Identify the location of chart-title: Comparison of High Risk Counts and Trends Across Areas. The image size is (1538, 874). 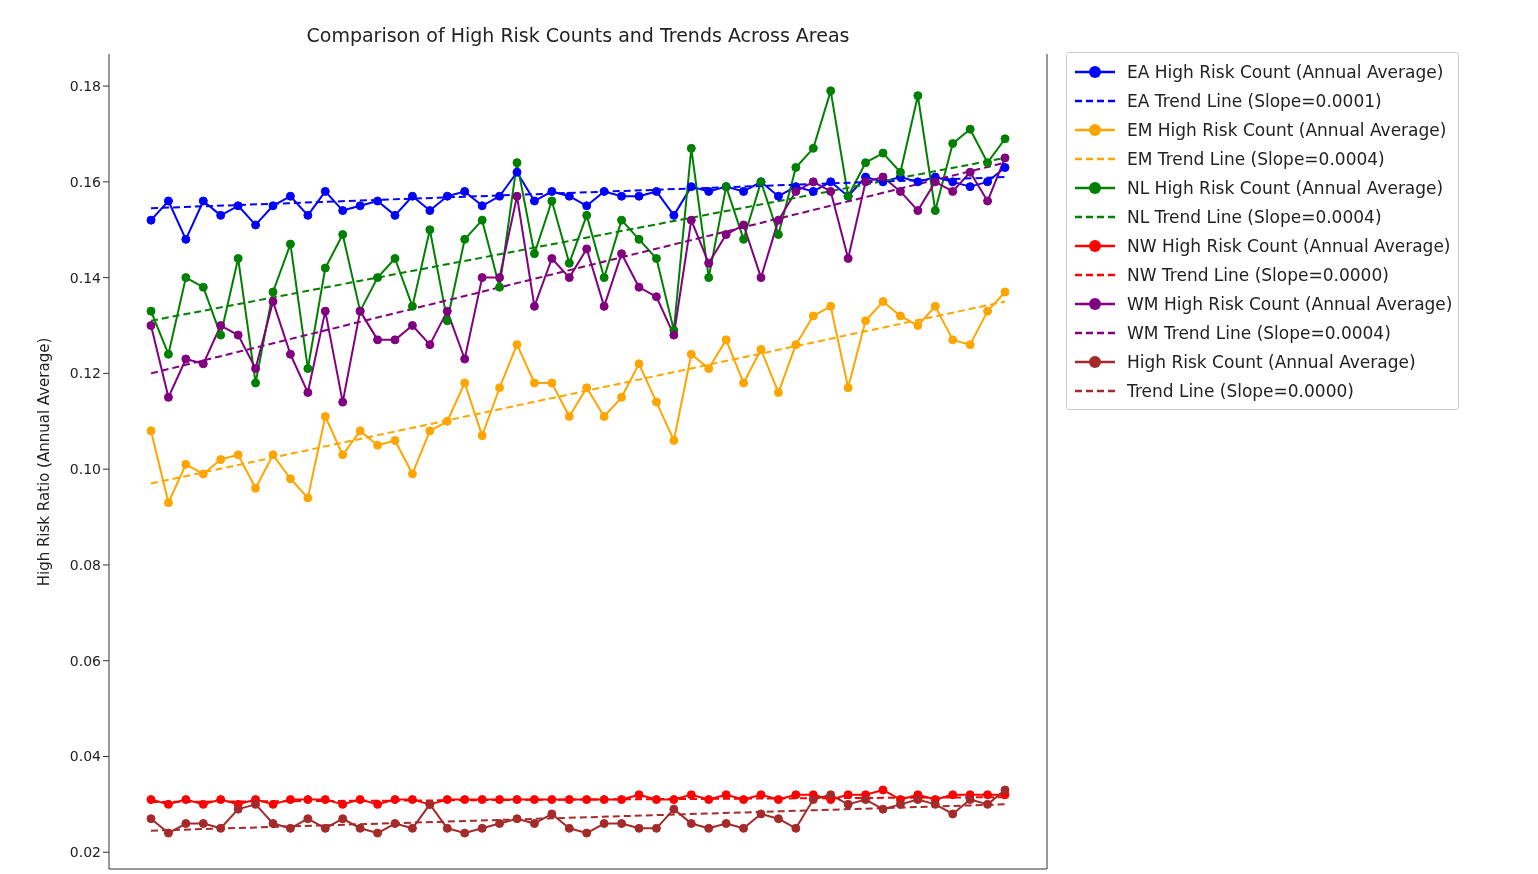
(578, 35).